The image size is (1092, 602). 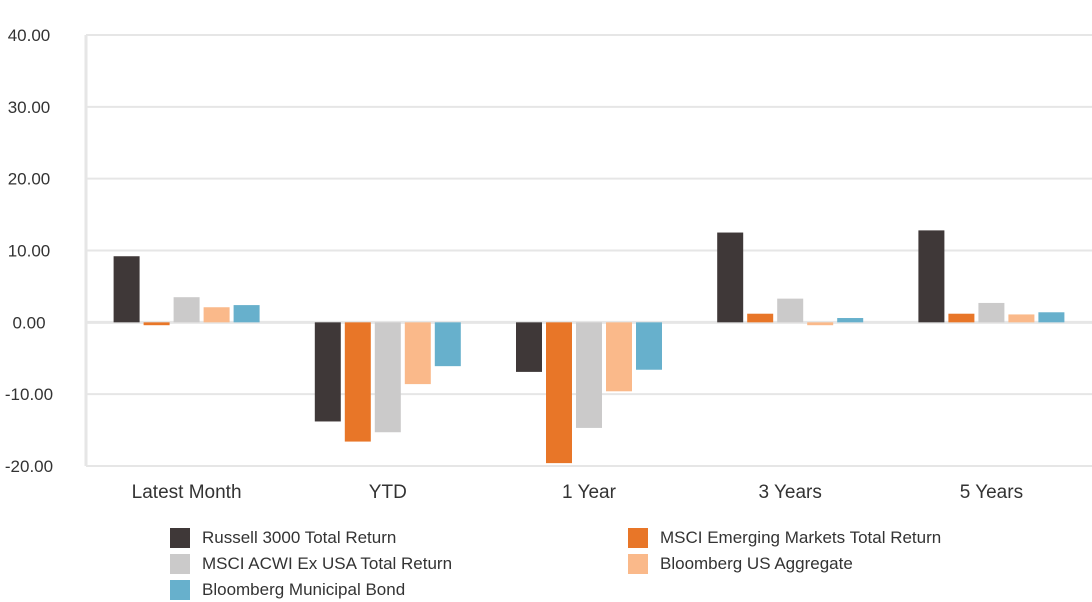 I want to click on y-tick-label: 0.00, so click(x=28, y=322).